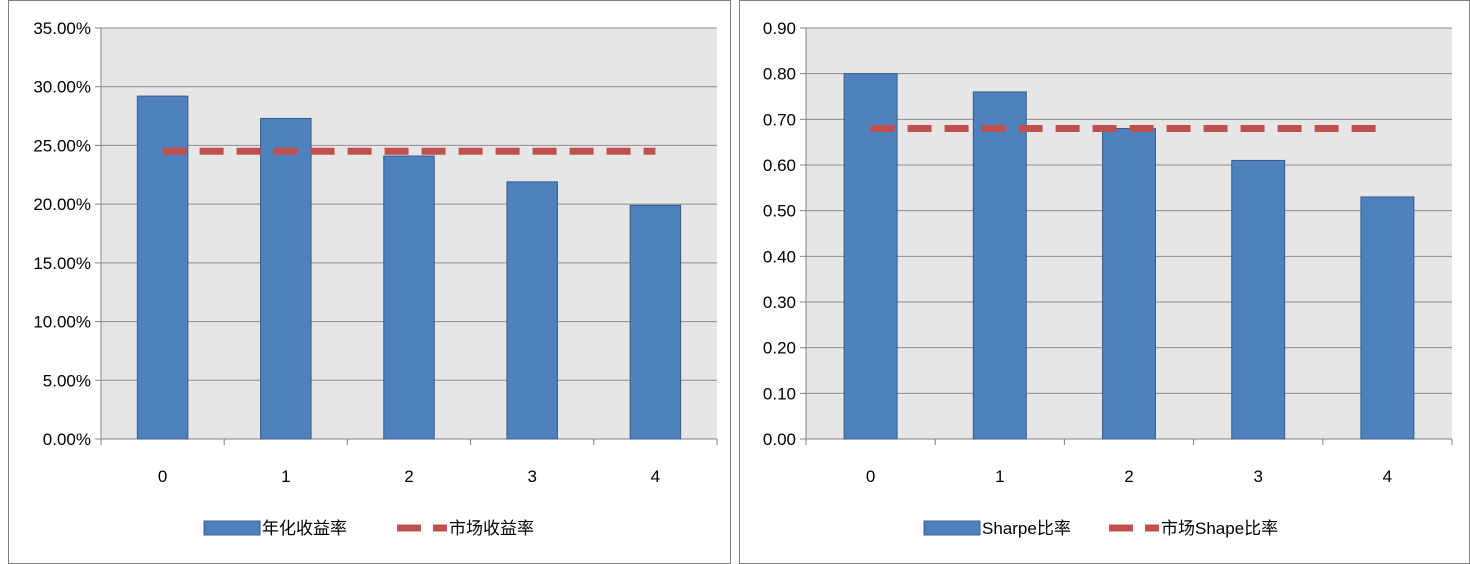 This screenshot has height=564, width=1470. Describe the element at coordinates (62, 87) in the screenshot. I see `y-tick-label: 30.00%` at that location.